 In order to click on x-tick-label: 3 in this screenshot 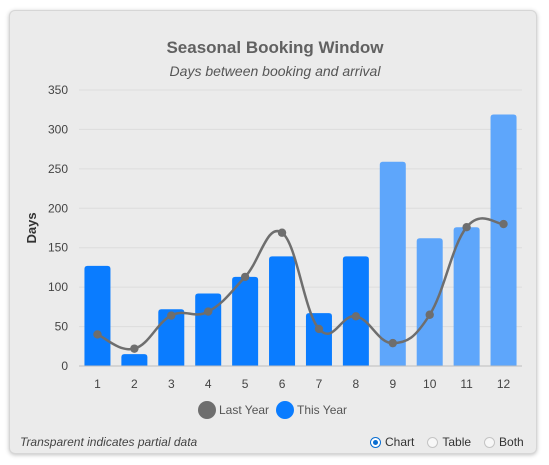, I will do `click(171, 384)`.